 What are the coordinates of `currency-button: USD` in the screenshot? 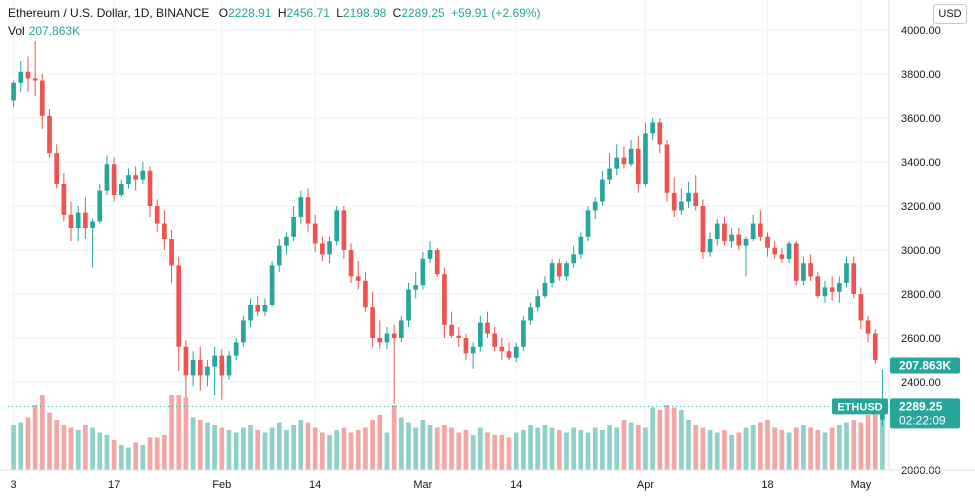 It's located at (950, 14).